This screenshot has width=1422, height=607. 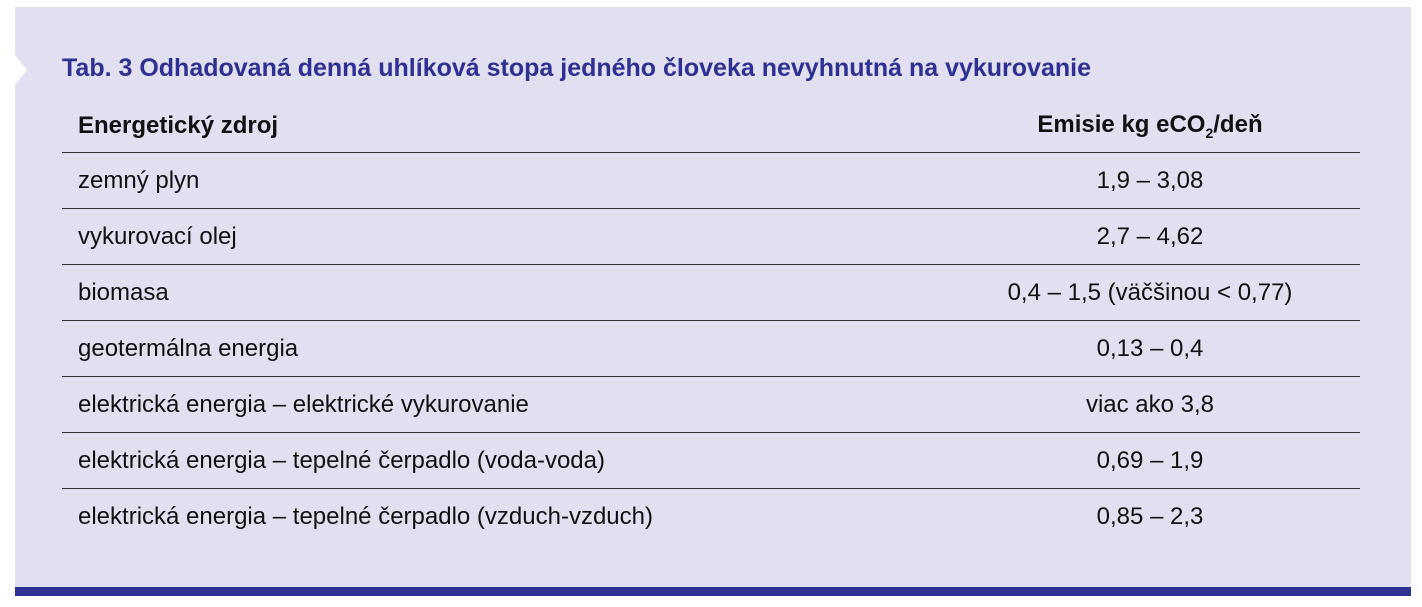 I want to click on header-emissions-prefix: Emisie kg eCO, so click(x=1121, y=125).